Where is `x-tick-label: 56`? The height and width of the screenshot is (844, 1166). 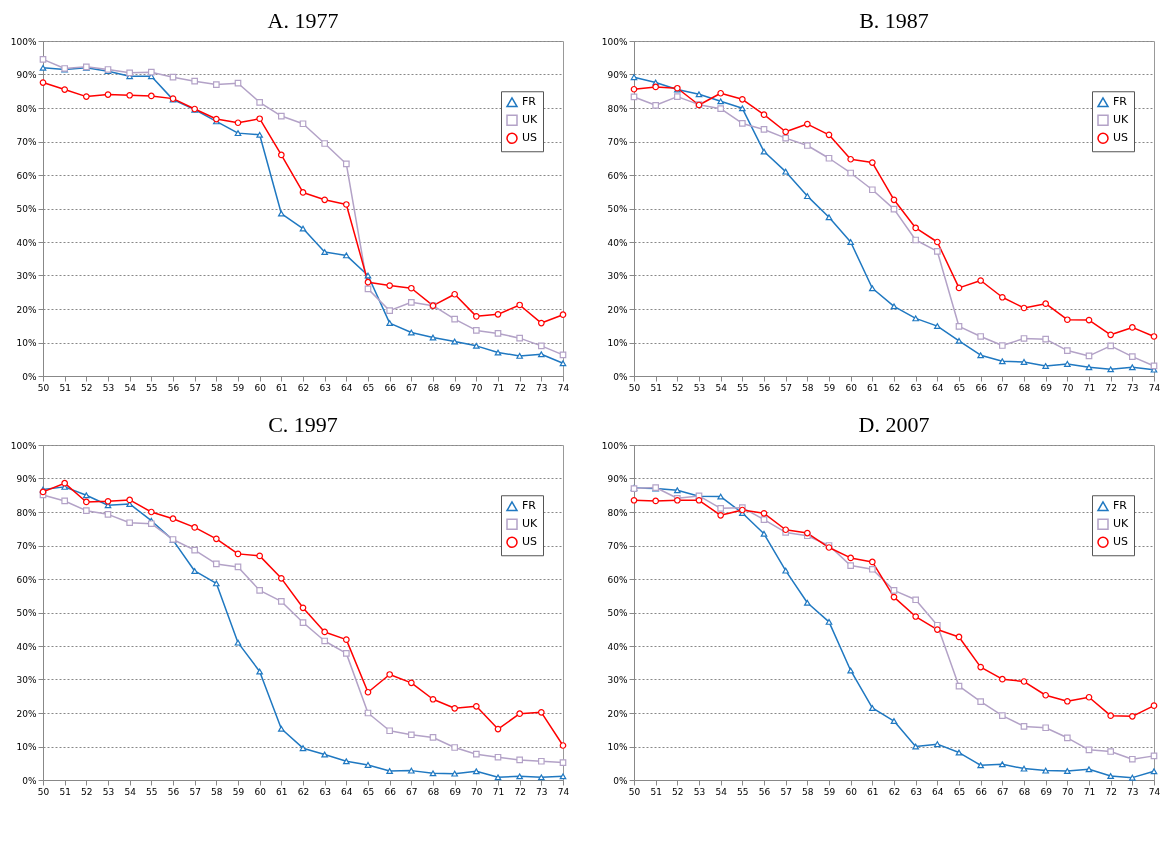
x-tick-label: 56 is located at coordinates (764, 791).